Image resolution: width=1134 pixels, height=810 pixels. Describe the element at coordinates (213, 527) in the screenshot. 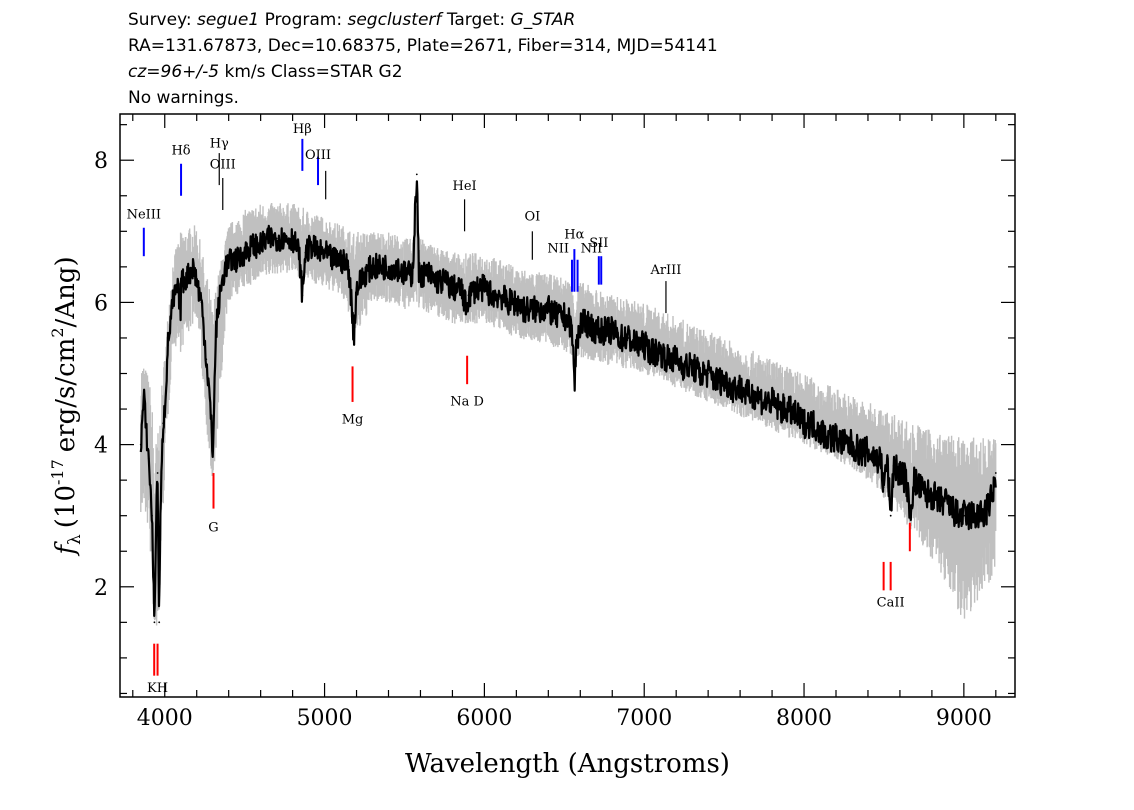

I see `spectral-line-label: G` at that location.